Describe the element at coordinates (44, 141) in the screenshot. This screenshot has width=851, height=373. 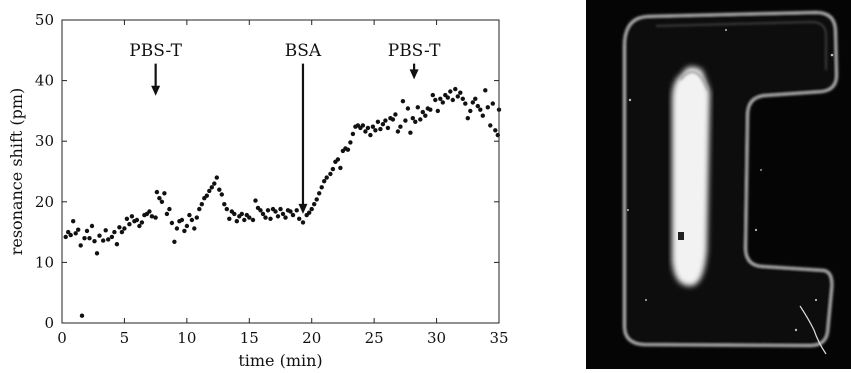
I see `y-tick-label: 30` at that location.